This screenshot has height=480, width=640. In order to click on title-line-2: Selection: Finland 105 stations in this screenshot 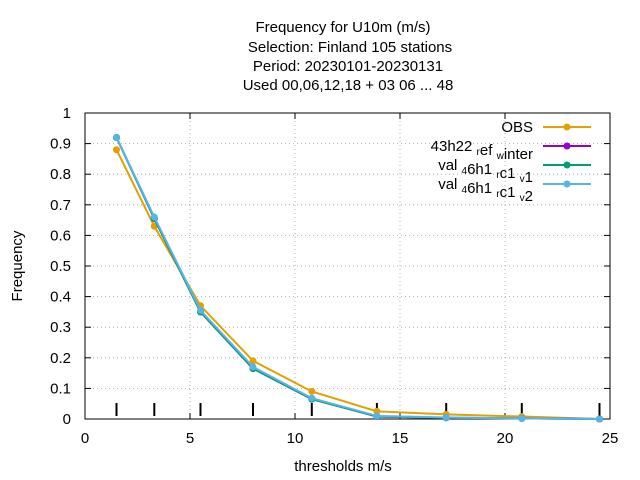, I will do `click(350, 47)`.